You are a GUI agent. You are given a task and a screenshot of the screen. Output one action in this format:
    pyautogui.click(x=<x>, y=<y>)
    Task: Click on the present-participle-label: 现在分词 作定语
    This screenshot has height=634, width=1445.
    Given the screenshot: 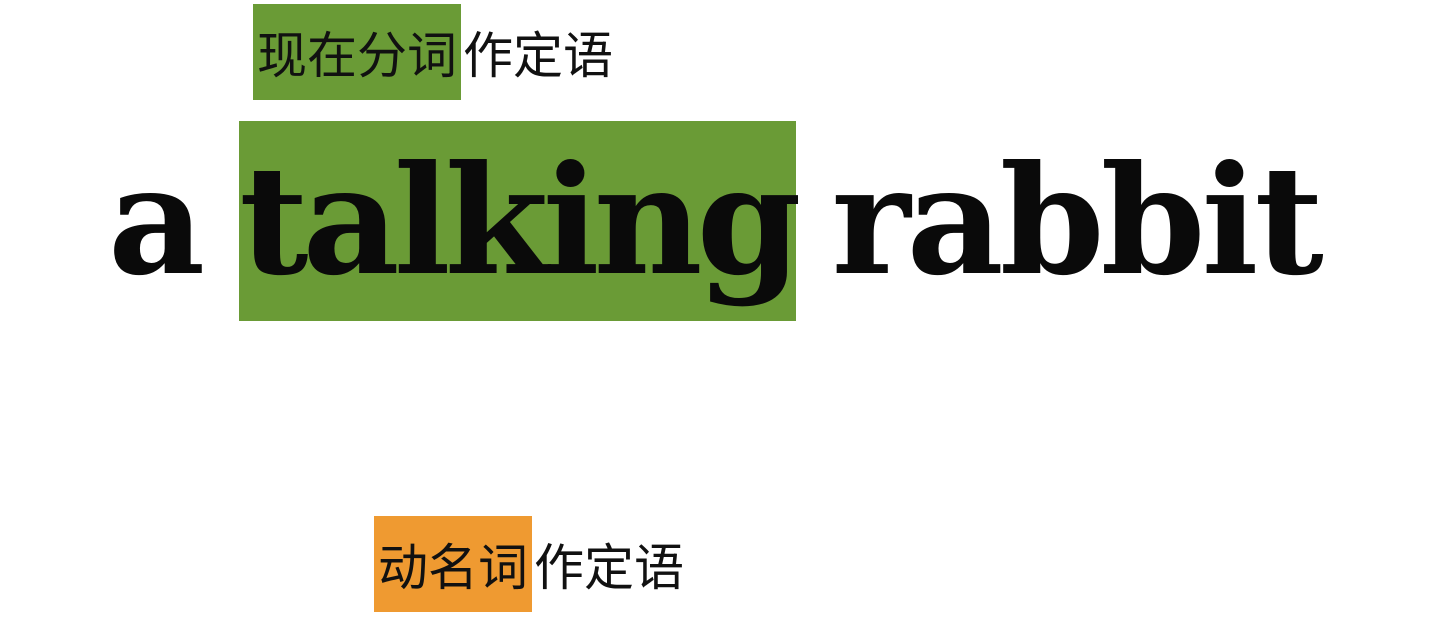 What is the action you would take?
    pyautogui.click(x=433, y=52)
    